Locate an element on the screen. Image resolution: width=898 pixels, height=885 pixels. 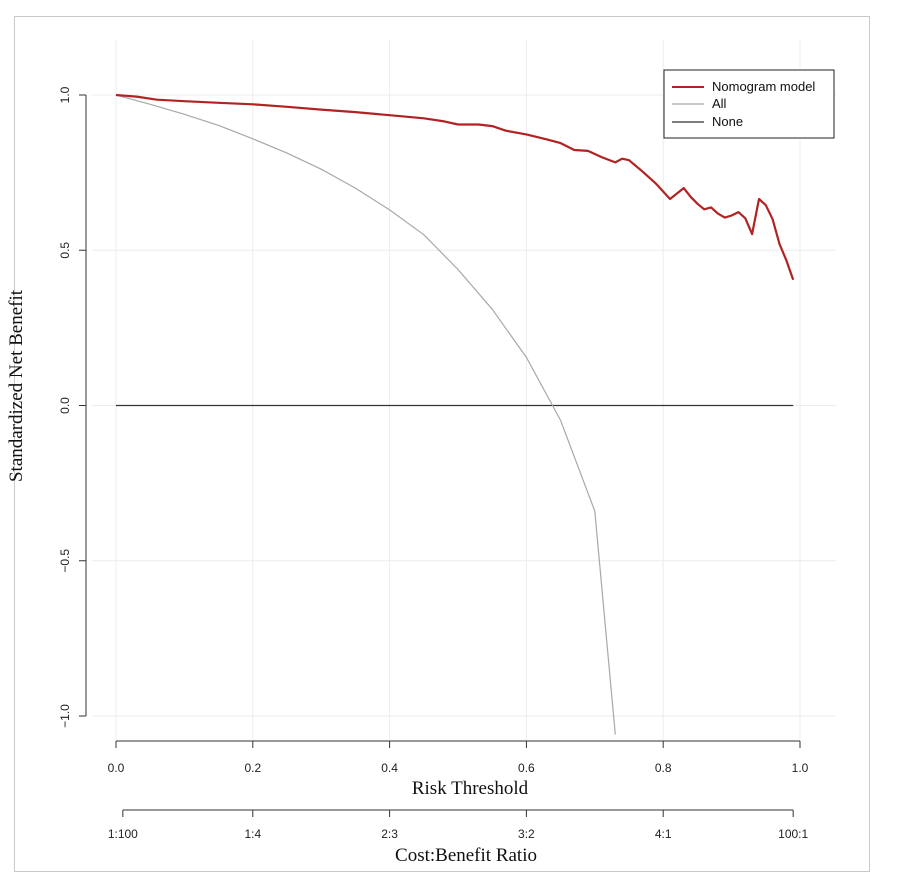
cost-benefit-tick-label-4: 4:1 is located at coordinates (663, 834).